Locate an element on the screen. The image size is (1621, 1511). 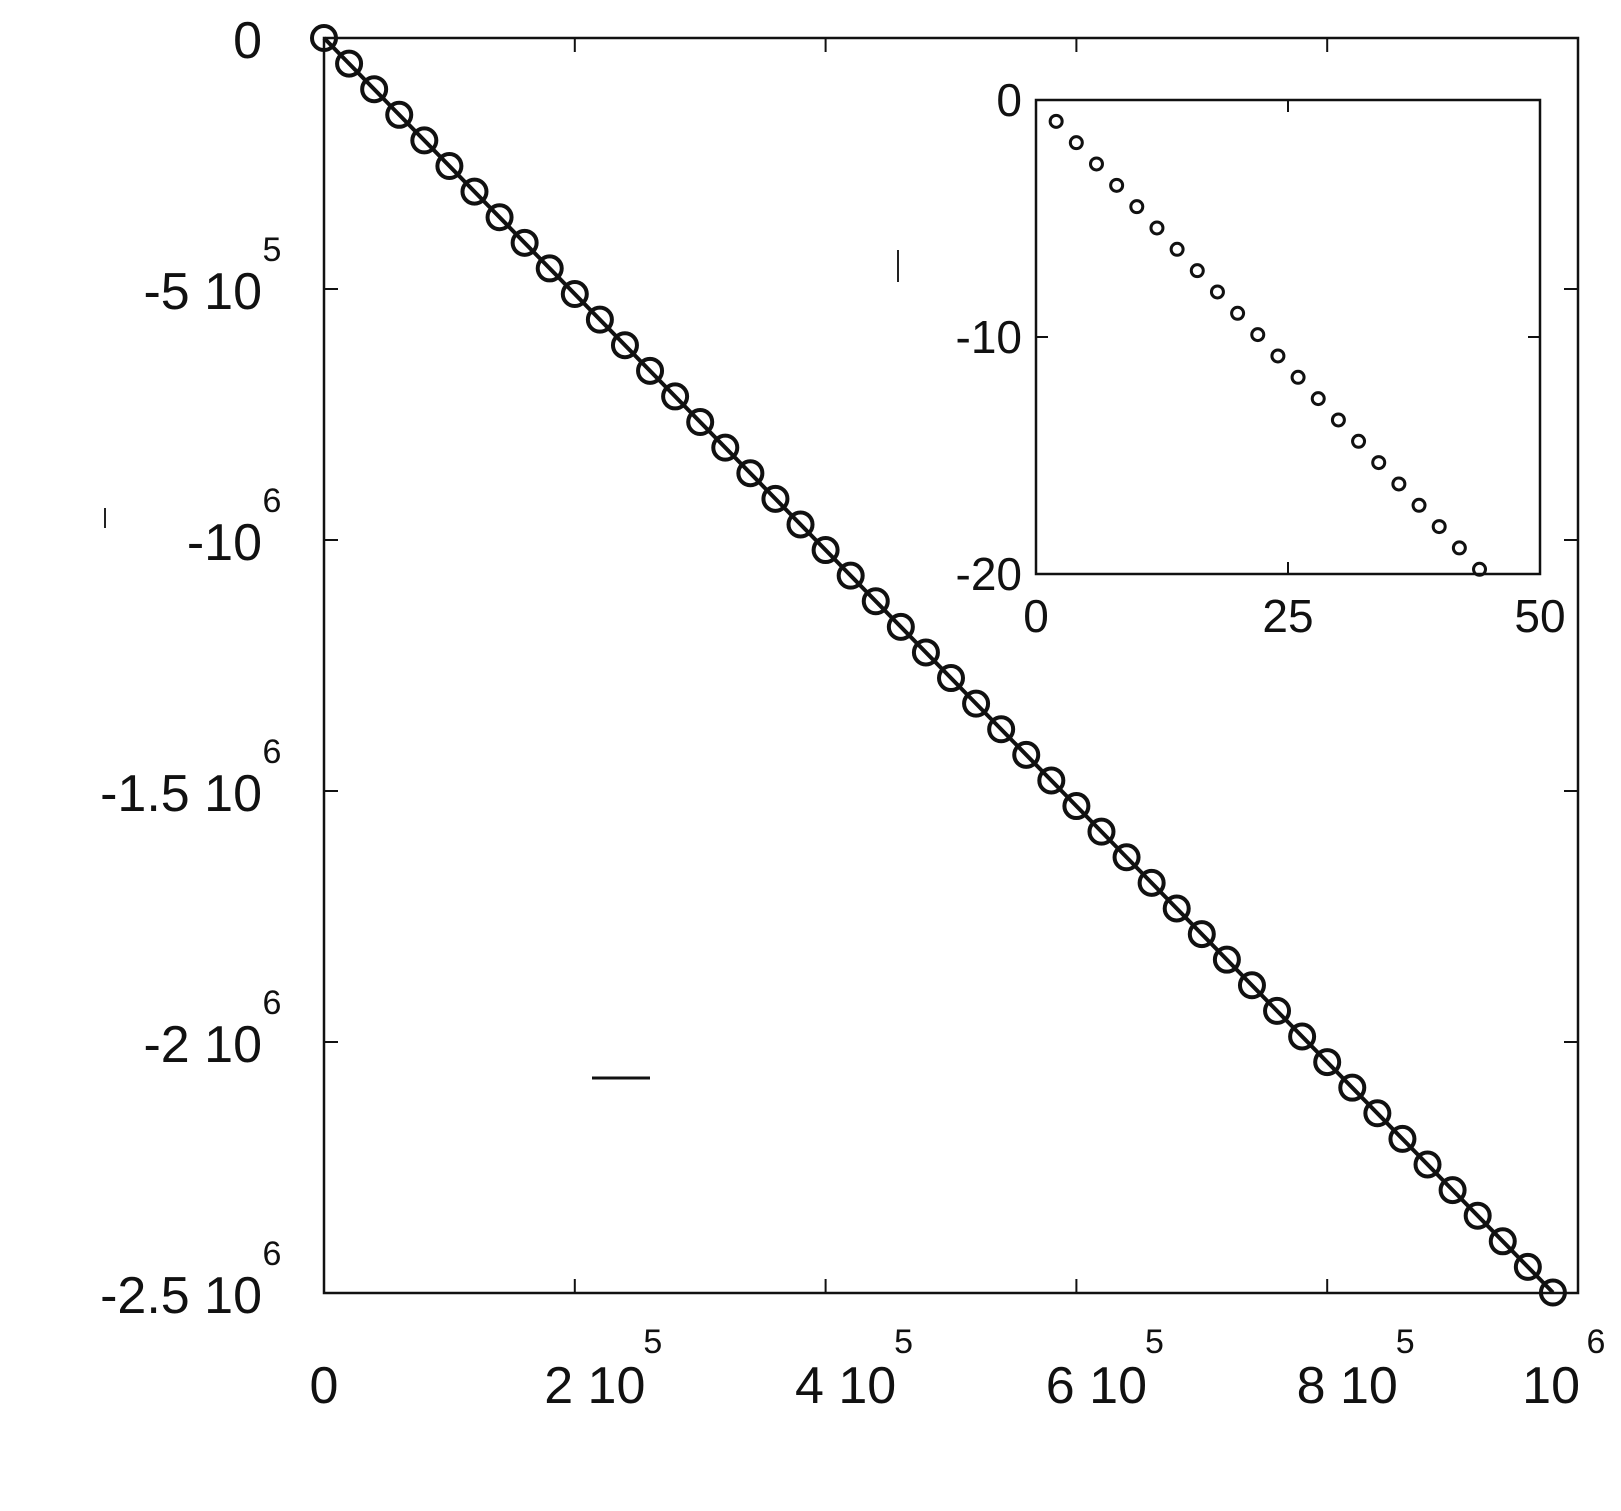
main-x-tick-label: 6 10 is located at coordinates (1096, 1386).